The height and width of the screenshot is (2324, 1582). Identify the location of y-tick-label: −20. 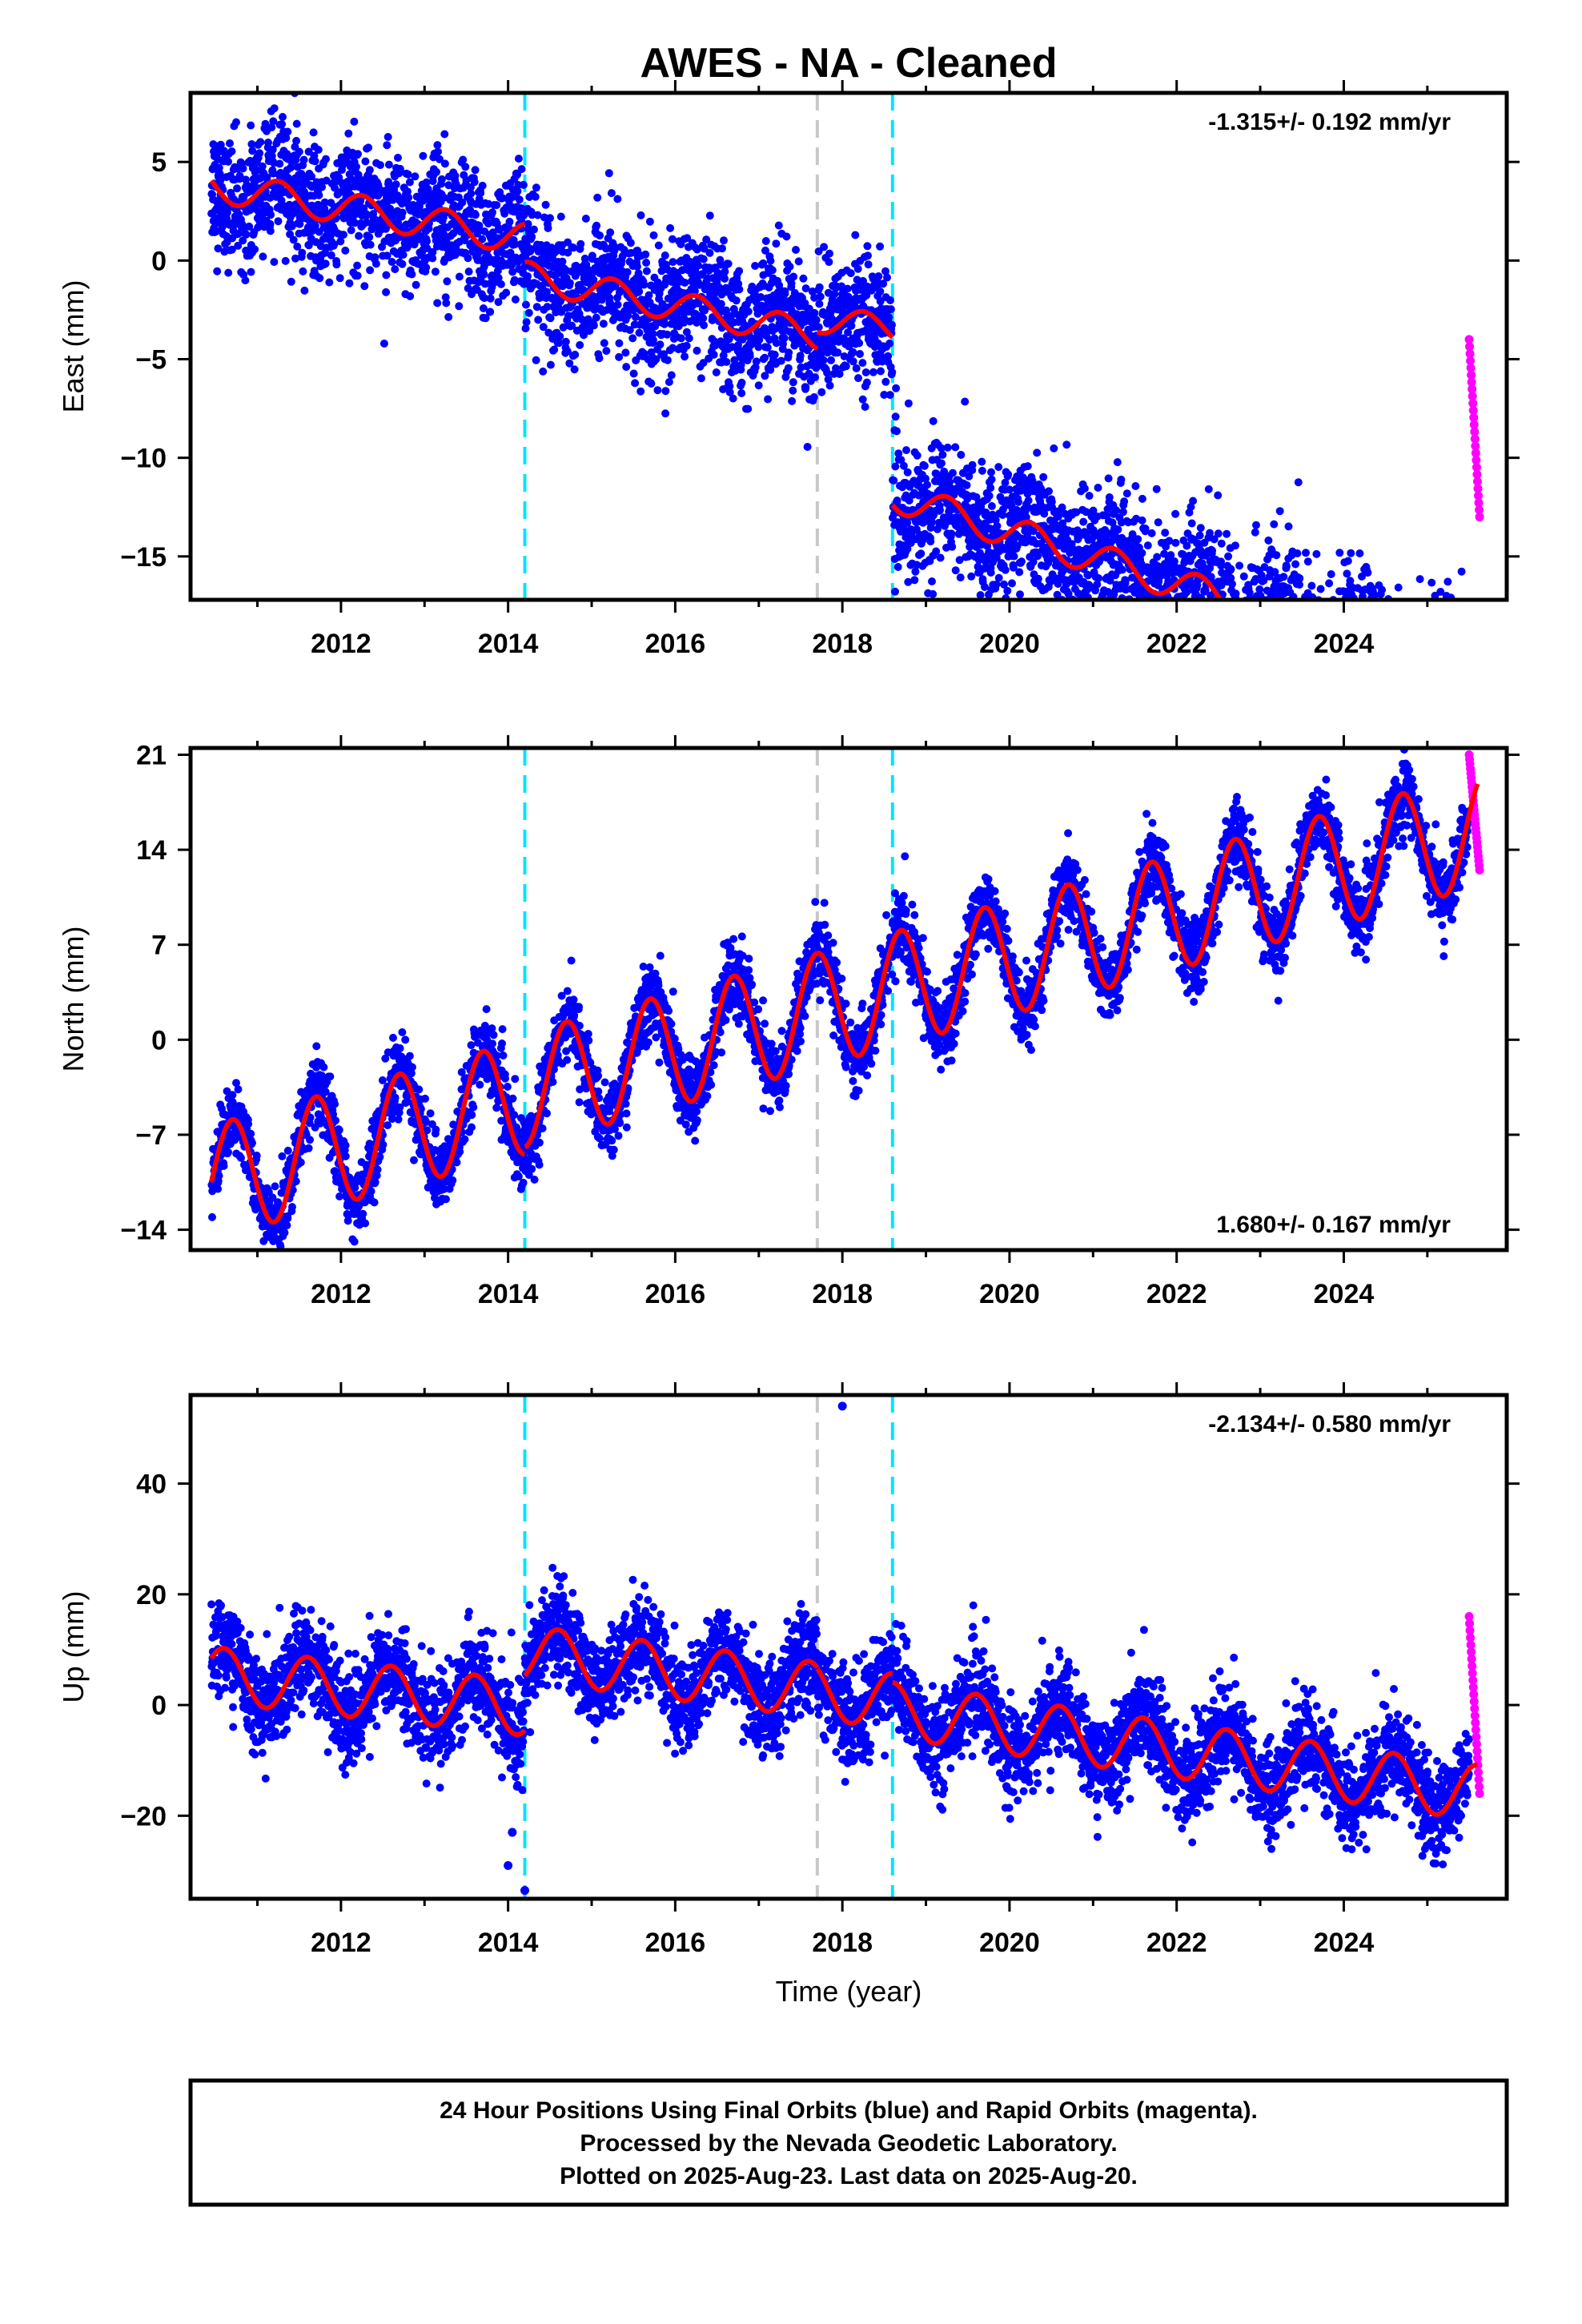
(144, 1816).